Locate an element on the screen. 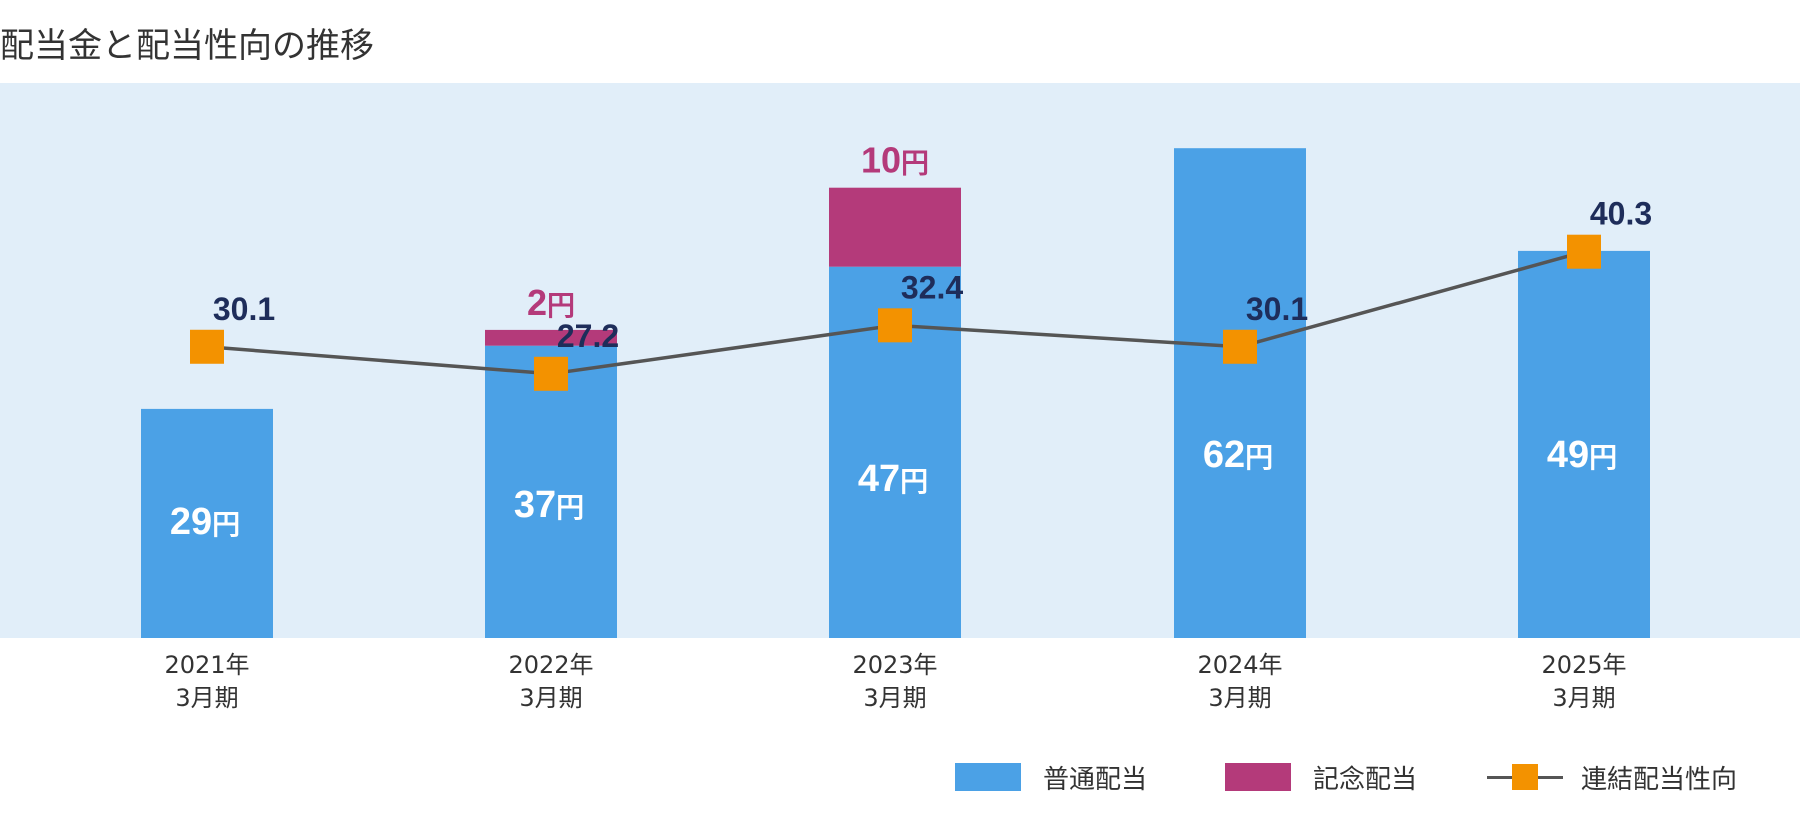 Image resolution: width=1800 pixels, height=814 pixels. legend-label-regular: 普通配当 is located at coordinates (1095, 779).